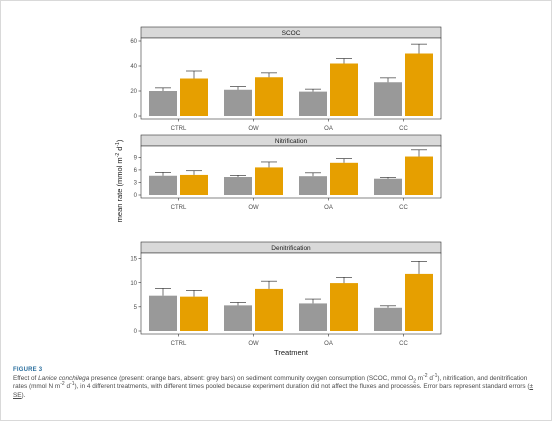 The width and height of the screenshot is (554, 423). What do you see at coordinates (133, 67) in the screenshot?
I see `y-tick-label: 40` at bounding box center [133, 67].